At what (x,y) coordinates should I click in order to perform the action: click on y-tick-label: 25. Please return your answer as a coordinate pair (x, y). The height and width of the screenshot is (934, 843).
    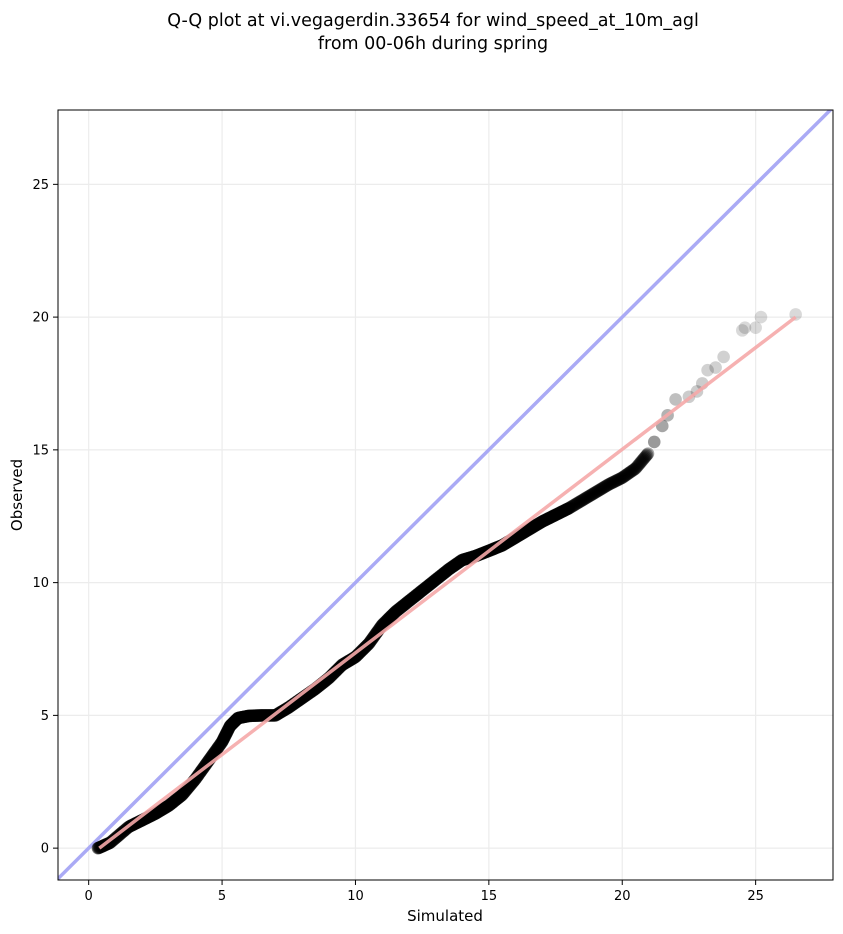
    Looking at the image, I should click on (40, 185).